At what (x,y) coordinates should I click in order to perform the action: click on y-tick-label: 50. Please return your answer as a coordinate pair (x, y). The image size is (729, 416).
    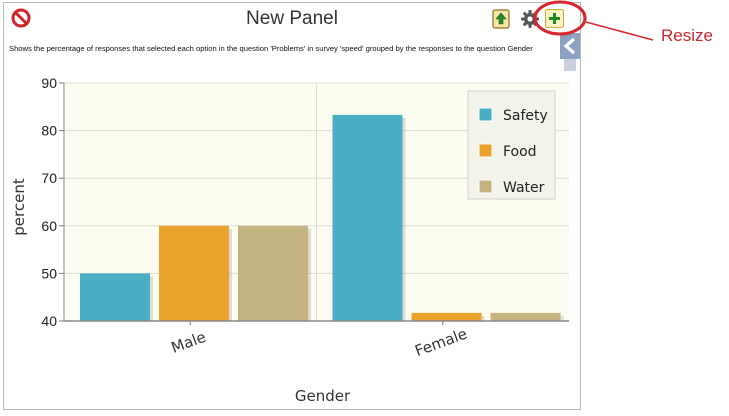
    Looking at the image, I should click on (49, 273).